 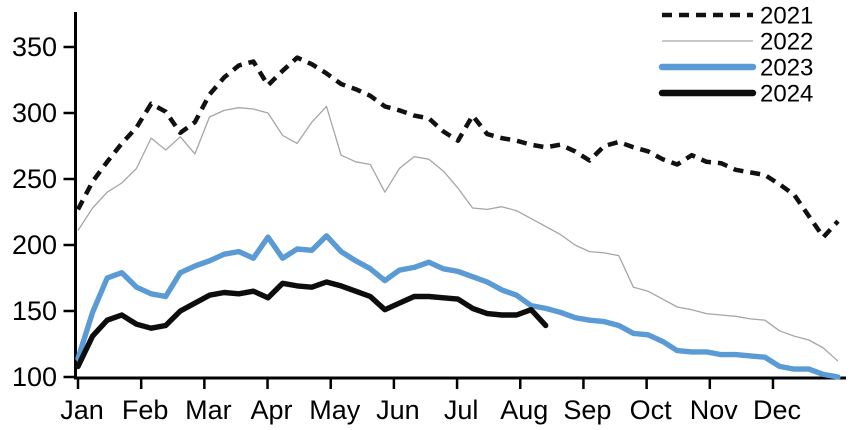 I want to click on x-tick-label: Jan, so click(x=82, y=410).